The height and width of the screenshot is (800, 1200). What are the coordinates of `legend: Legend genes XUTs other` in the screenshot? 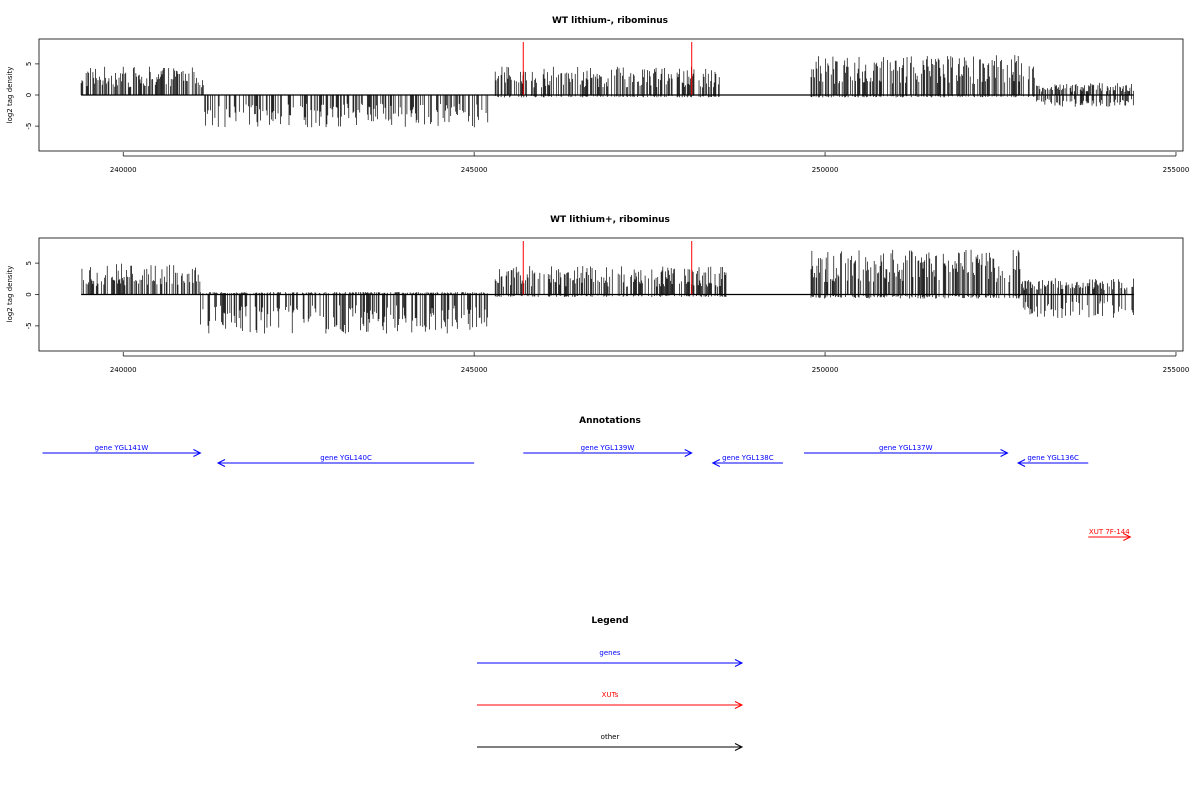 It's located at (610, 683).